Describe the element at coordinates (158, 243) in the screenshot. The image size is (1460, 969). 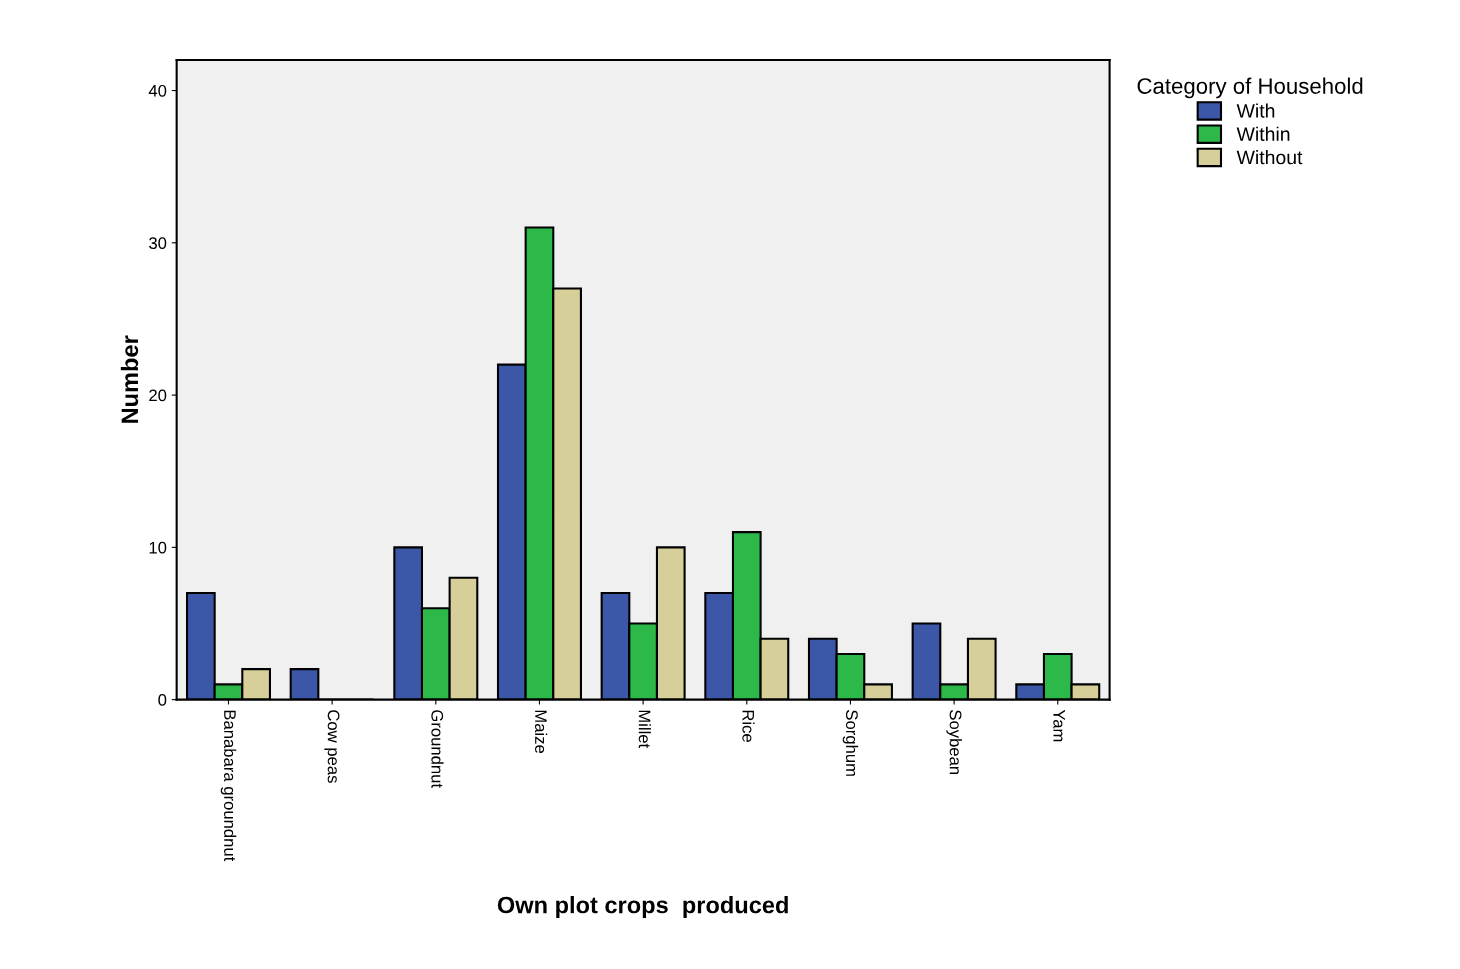
I see `y-tick-label: 30` at that location.